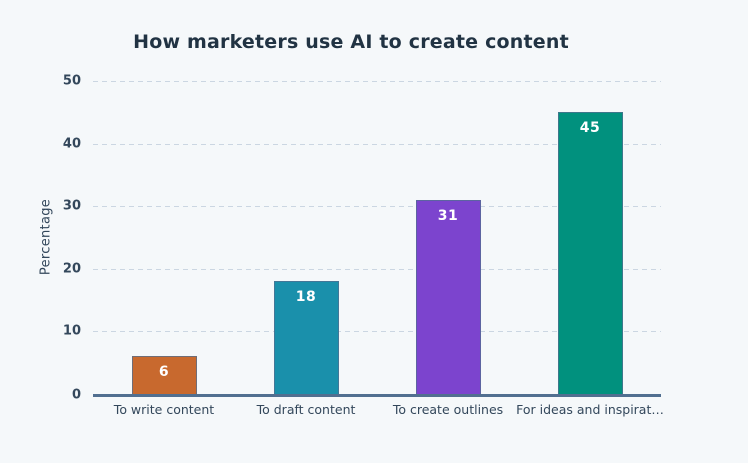  What do you see at coordinates (164, 372) in the screenshot?
I see `bar-value-label: 6` at bounding box center [164, 372].